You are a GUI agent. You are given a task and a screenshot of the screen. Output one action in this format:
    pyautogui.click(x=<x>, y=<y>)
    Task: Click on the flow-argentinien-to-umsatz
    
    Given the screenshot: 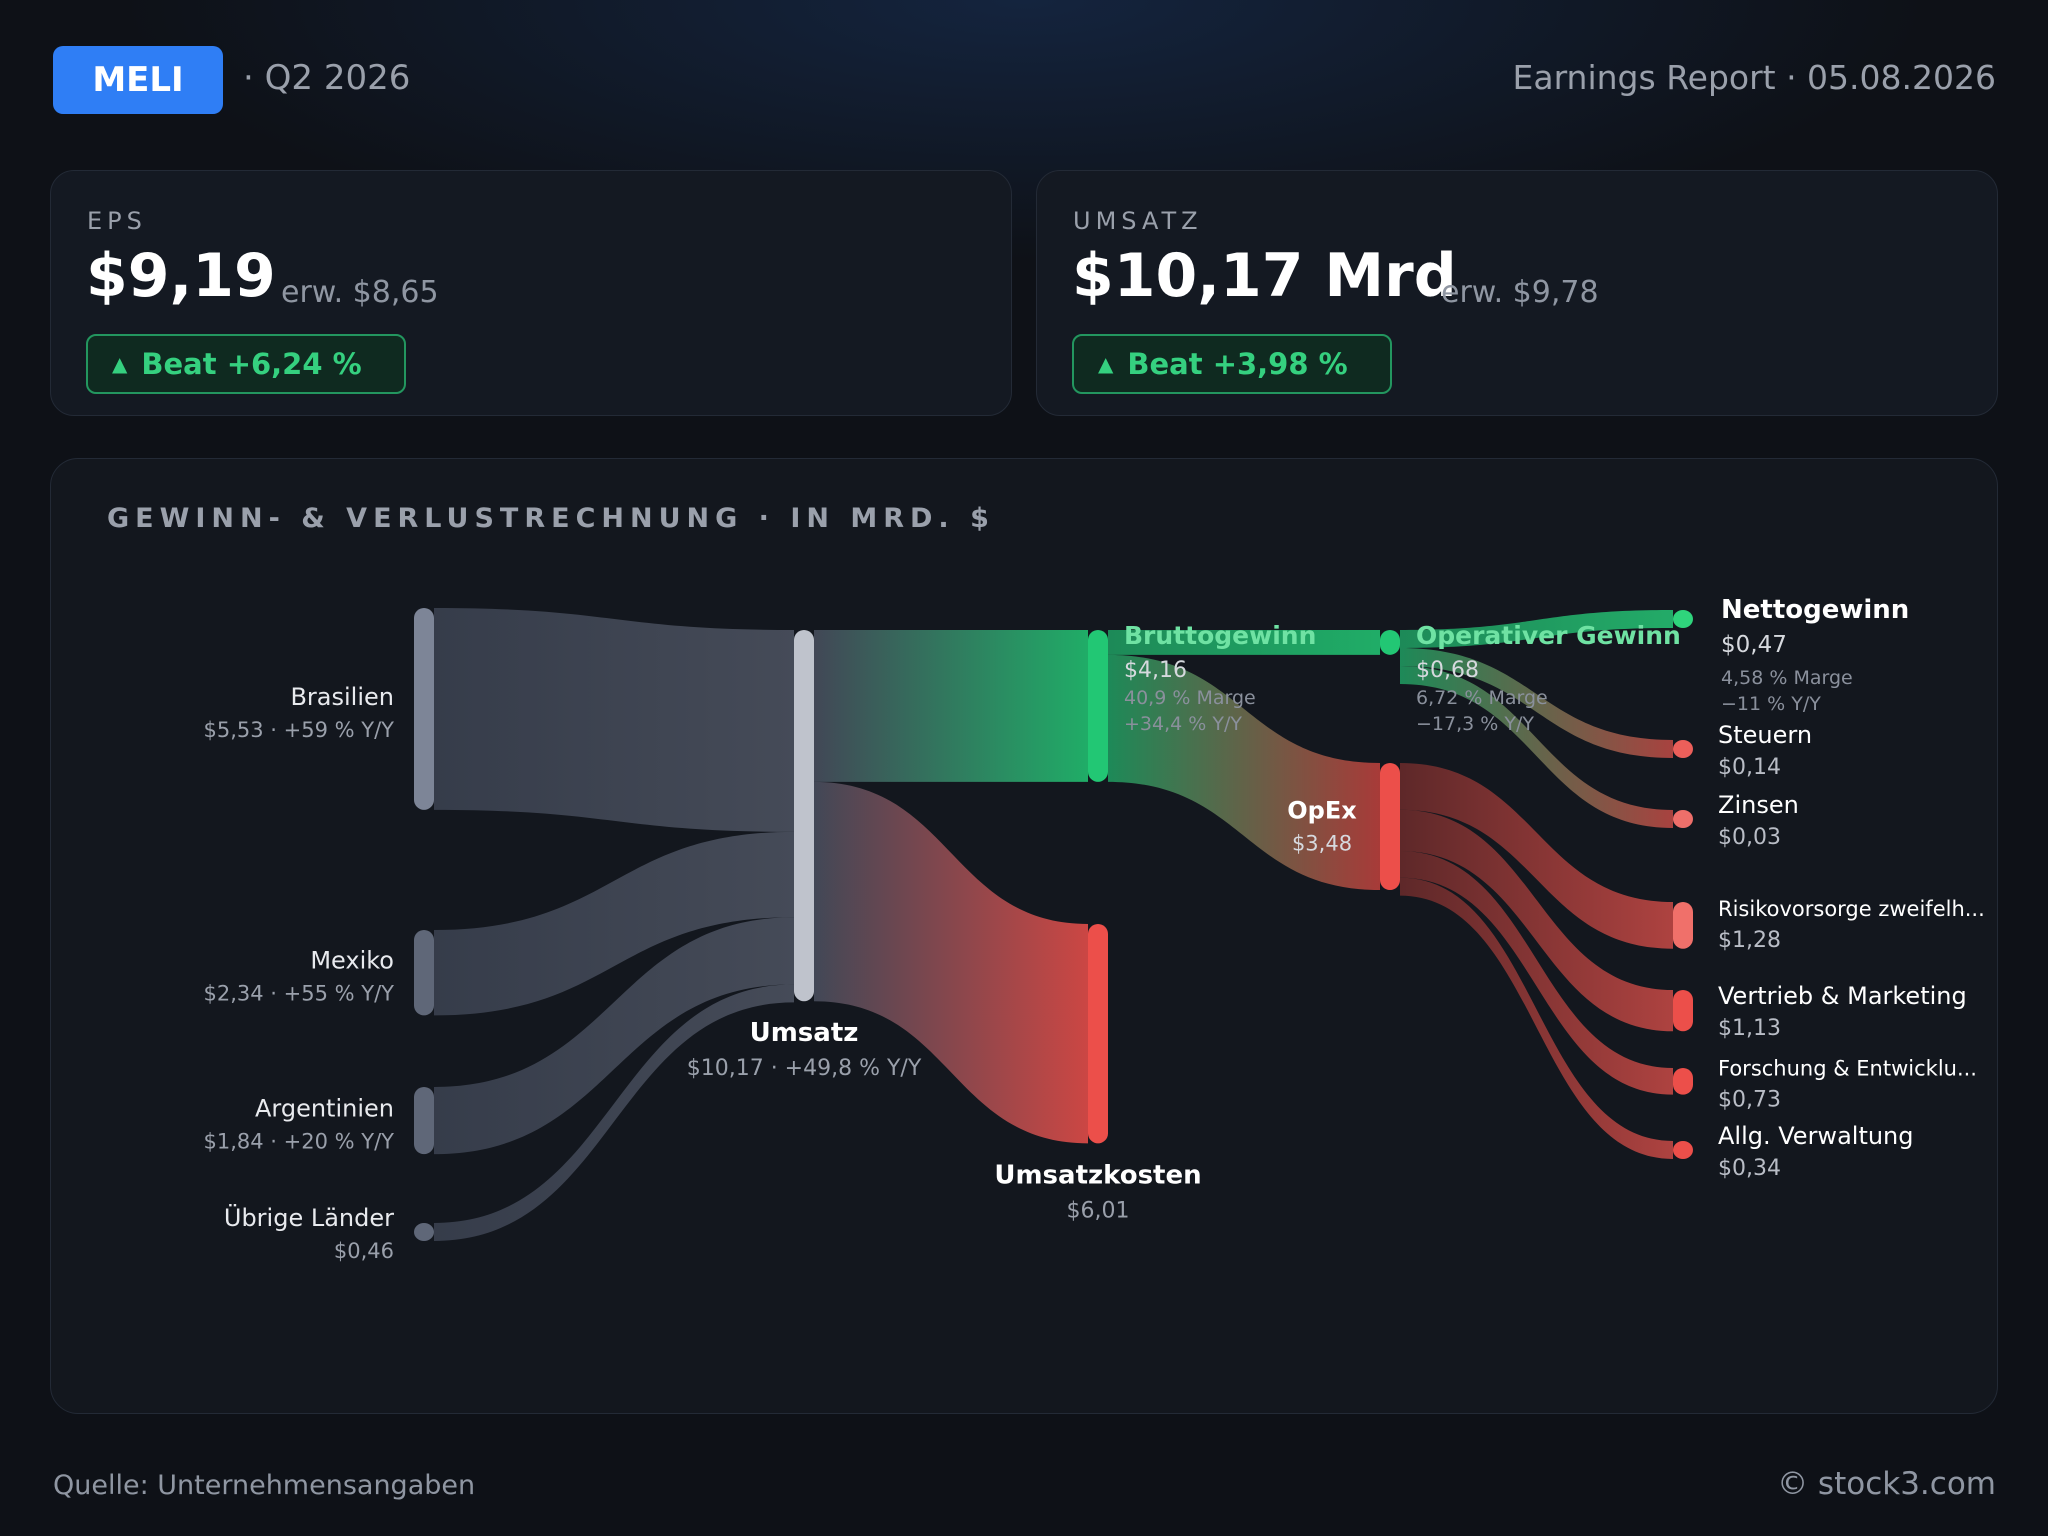 What is the action you would take?
    pyautogui.click(x=614, y=1036)
    